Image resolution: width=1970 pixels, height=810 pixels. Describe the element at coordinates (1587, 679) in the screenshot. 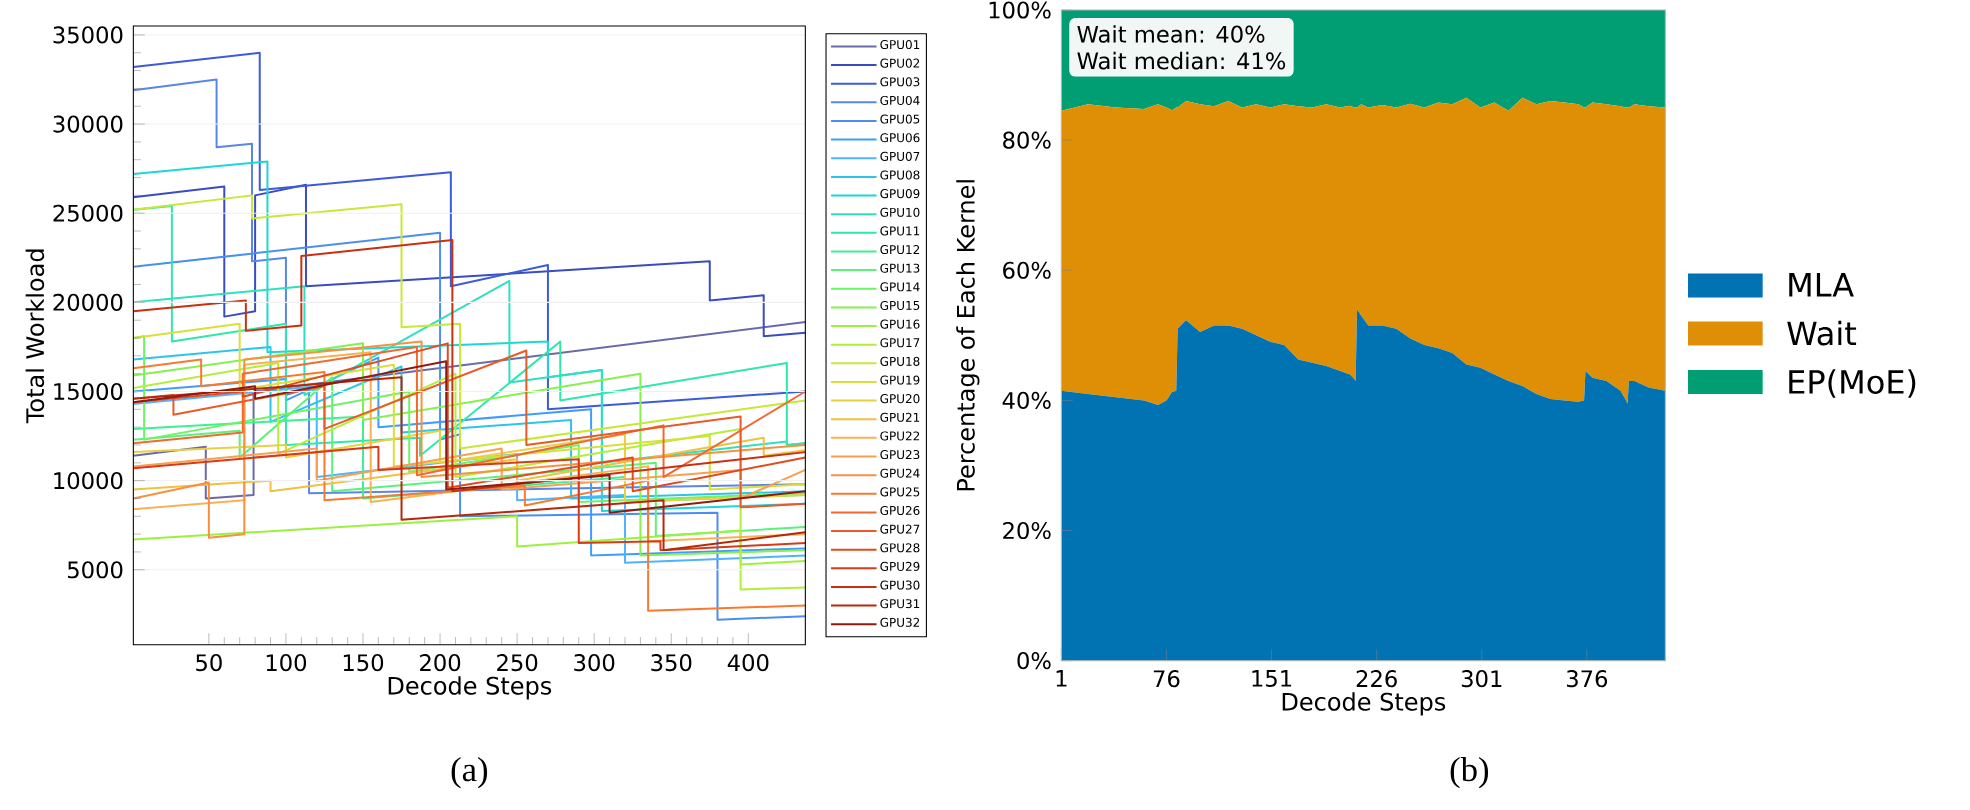

I see `x-tick-label: 376` at that location.